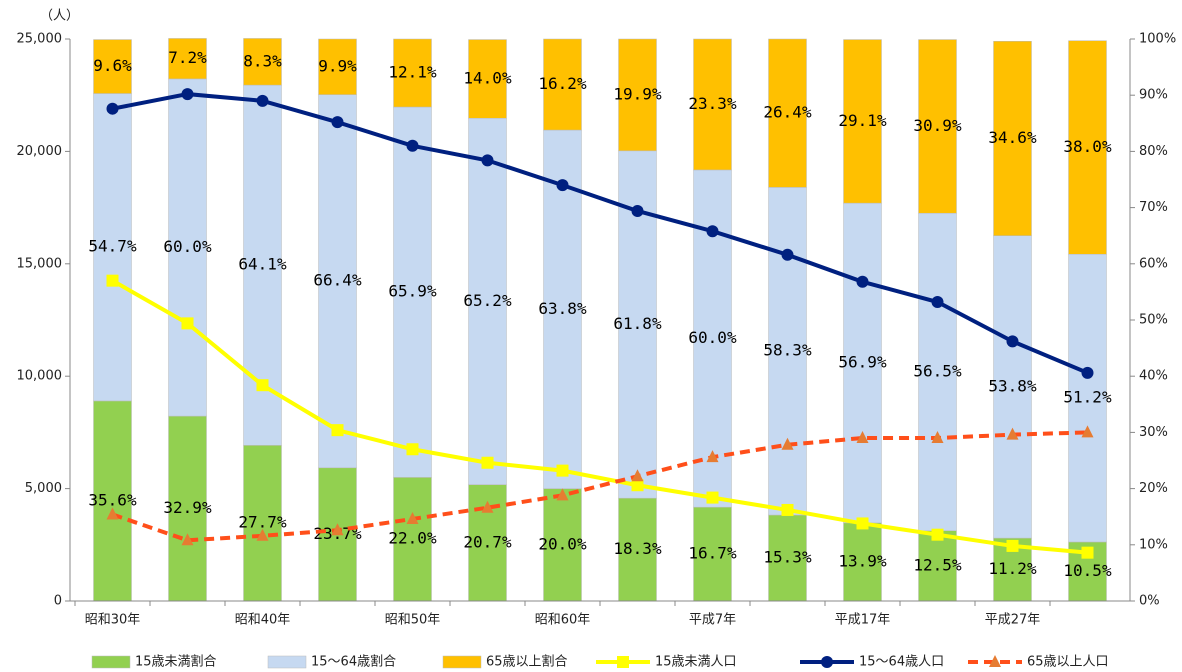 The height and width of the screenshot is (672, 1182). What do you see at coordinates (562, 543) in the screenshot?
I see `value-label: 20.0%` at bounding box center [562, 543].